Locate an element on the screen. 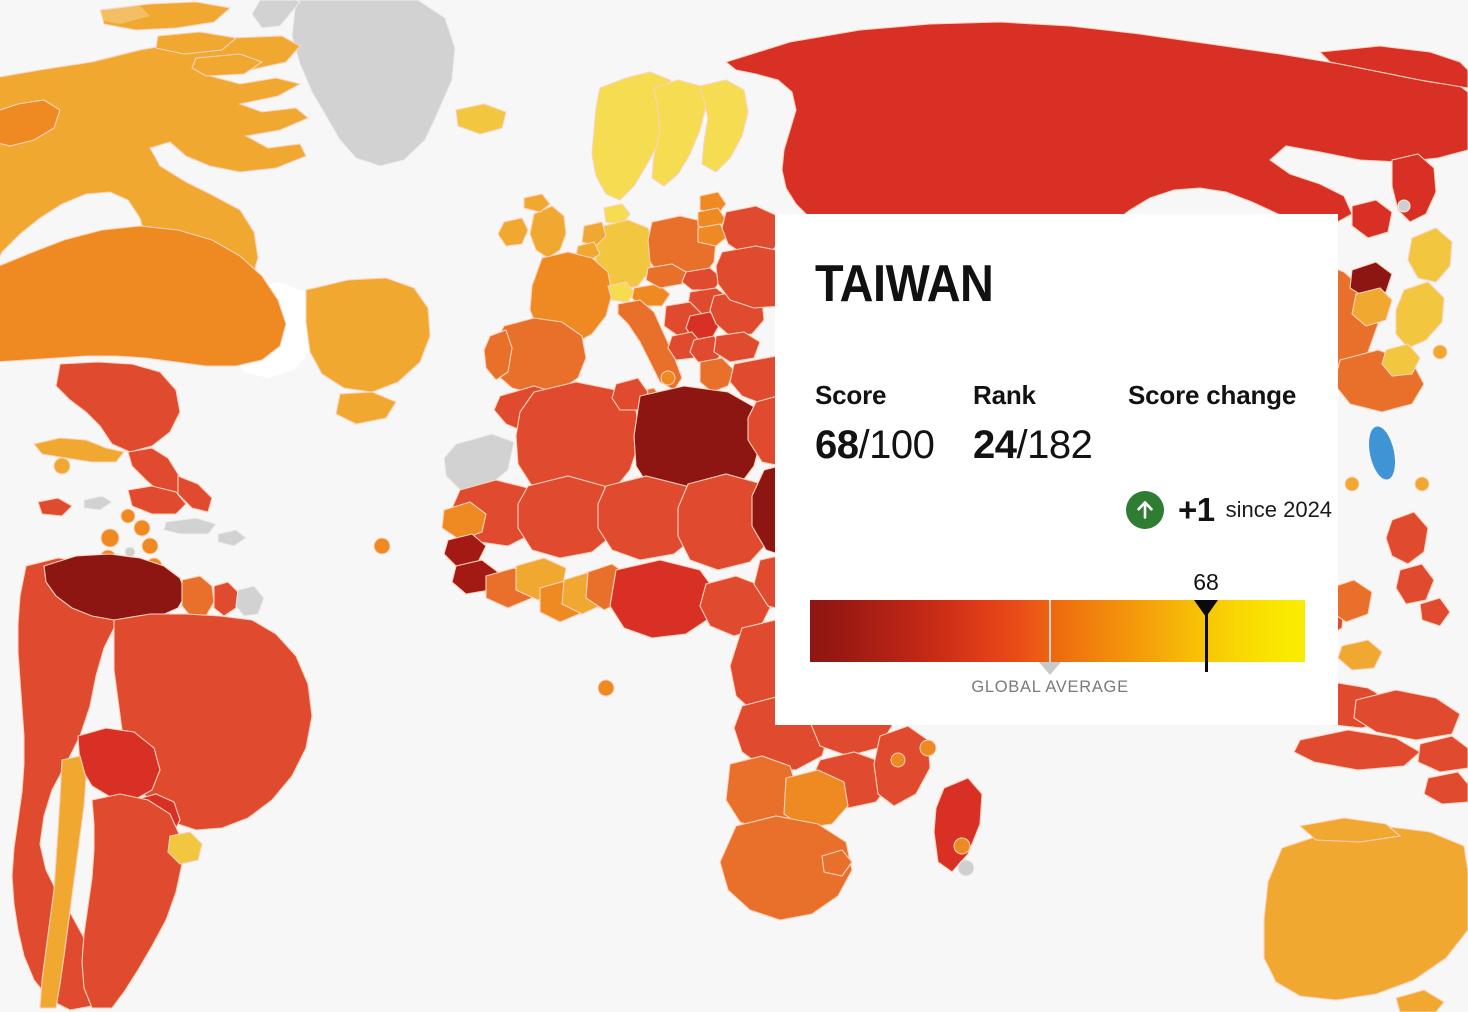 The height and width of the screenshot is (1012, 1468). score-change-row: +1 since 2024 is located at coordinates (1229, 510).